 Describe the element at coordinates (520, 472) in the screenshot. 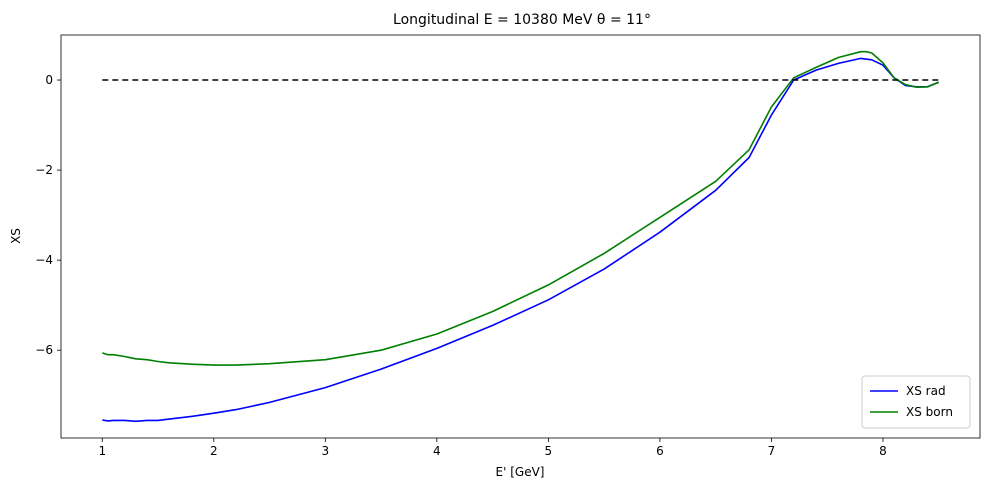

I see `x-axis-label: E' [GeV]` at that location.